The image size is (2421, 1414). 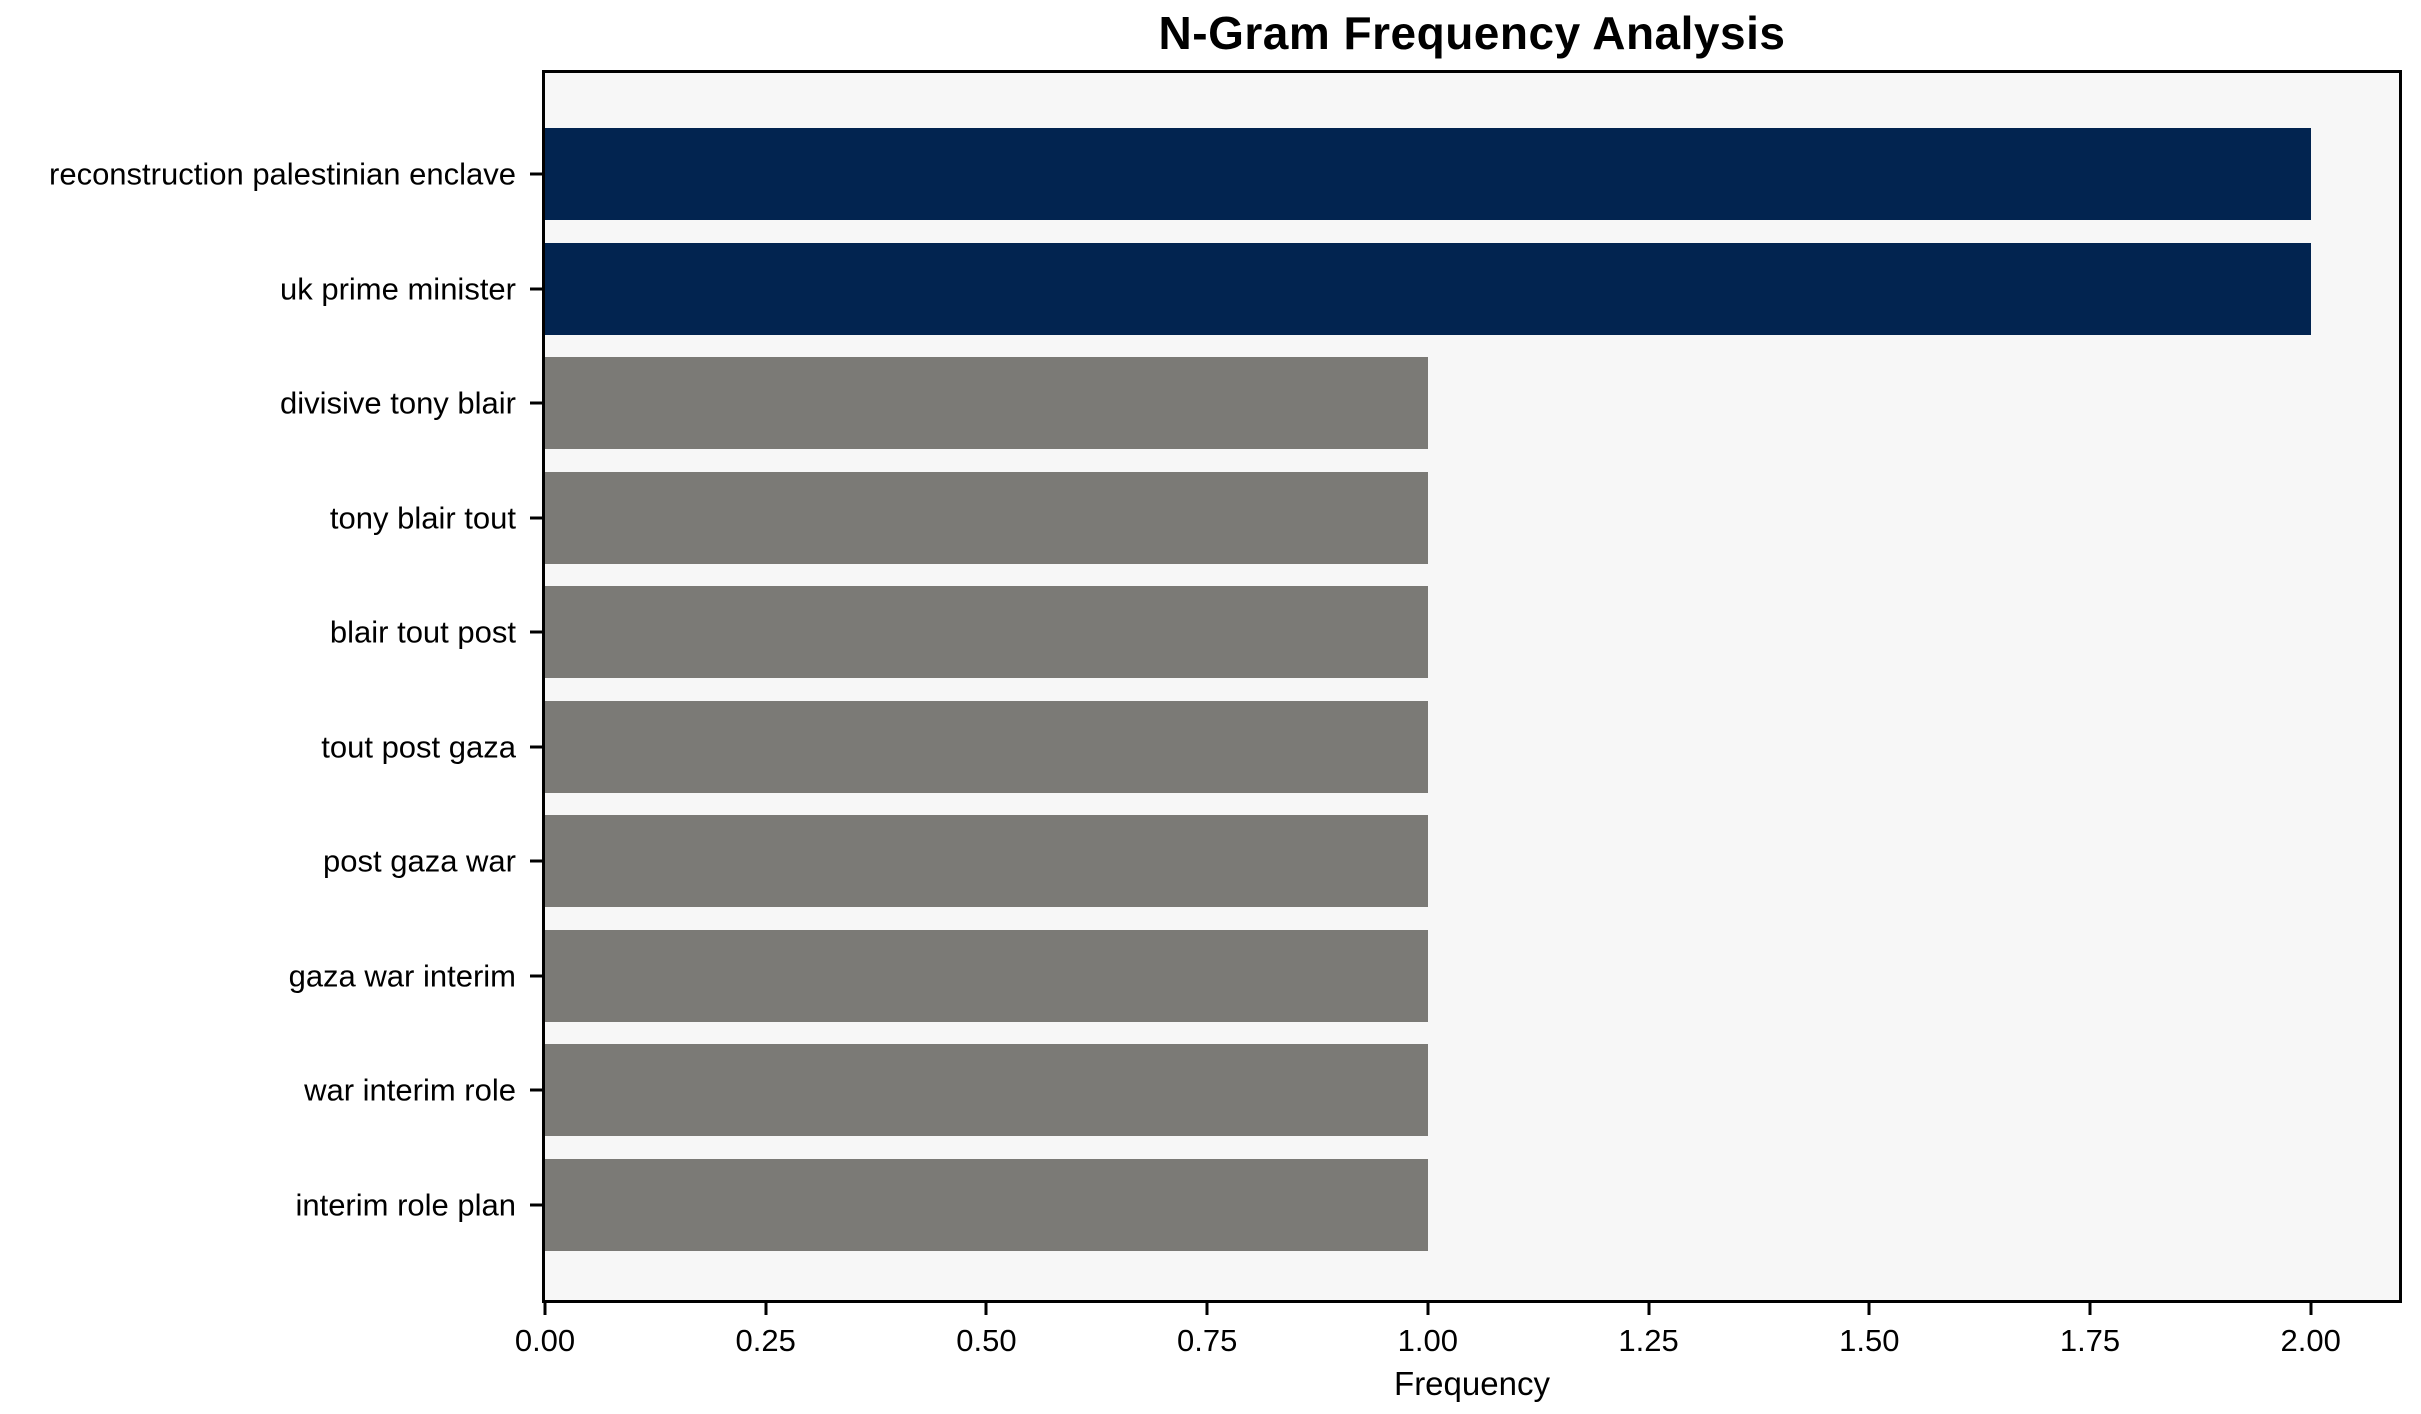 I want to click on y-axis-category-label: gaza war interim, so click(x=402, y=976).